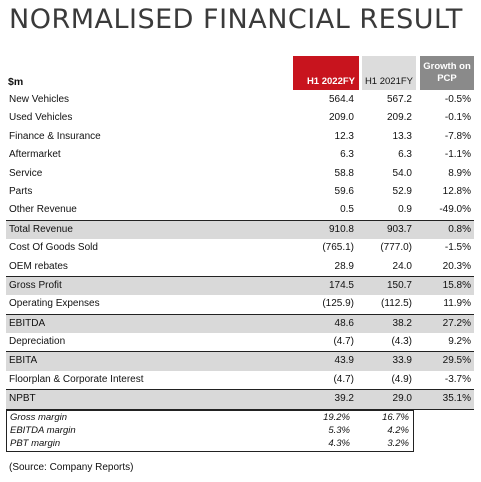  I want to click on margin-row: PBT margin 4.3% 3.2%, so click(210, 443).